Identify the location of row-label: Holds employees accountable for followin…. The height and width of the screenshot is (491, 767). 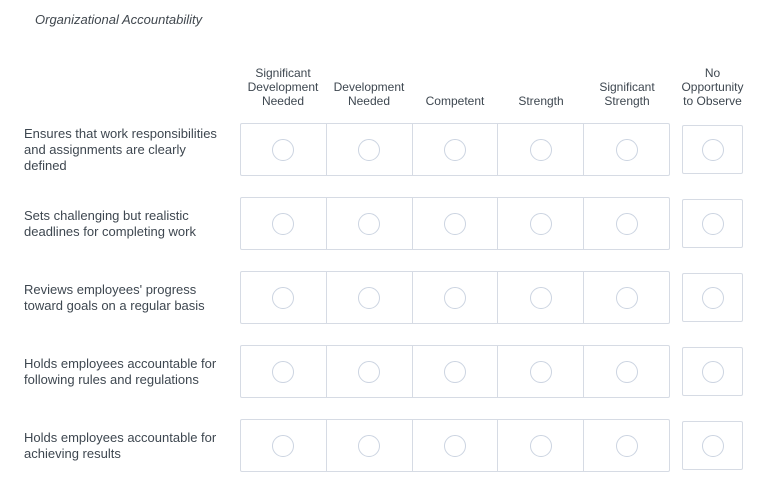
(120, 371).